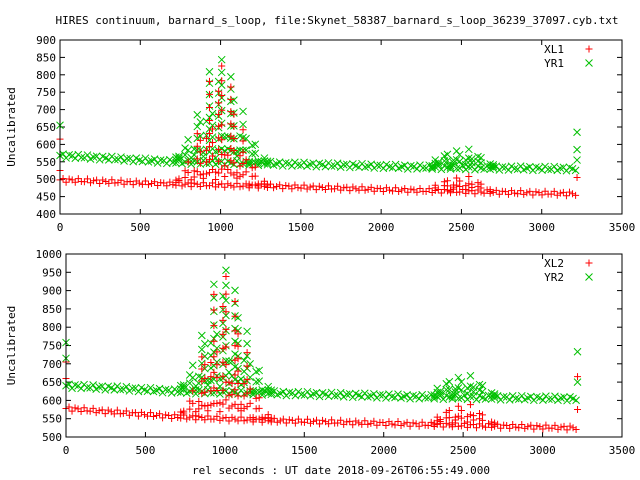 The image size is (640, 480). I want to click on x-tick-label: 3500, so click(622, 227).